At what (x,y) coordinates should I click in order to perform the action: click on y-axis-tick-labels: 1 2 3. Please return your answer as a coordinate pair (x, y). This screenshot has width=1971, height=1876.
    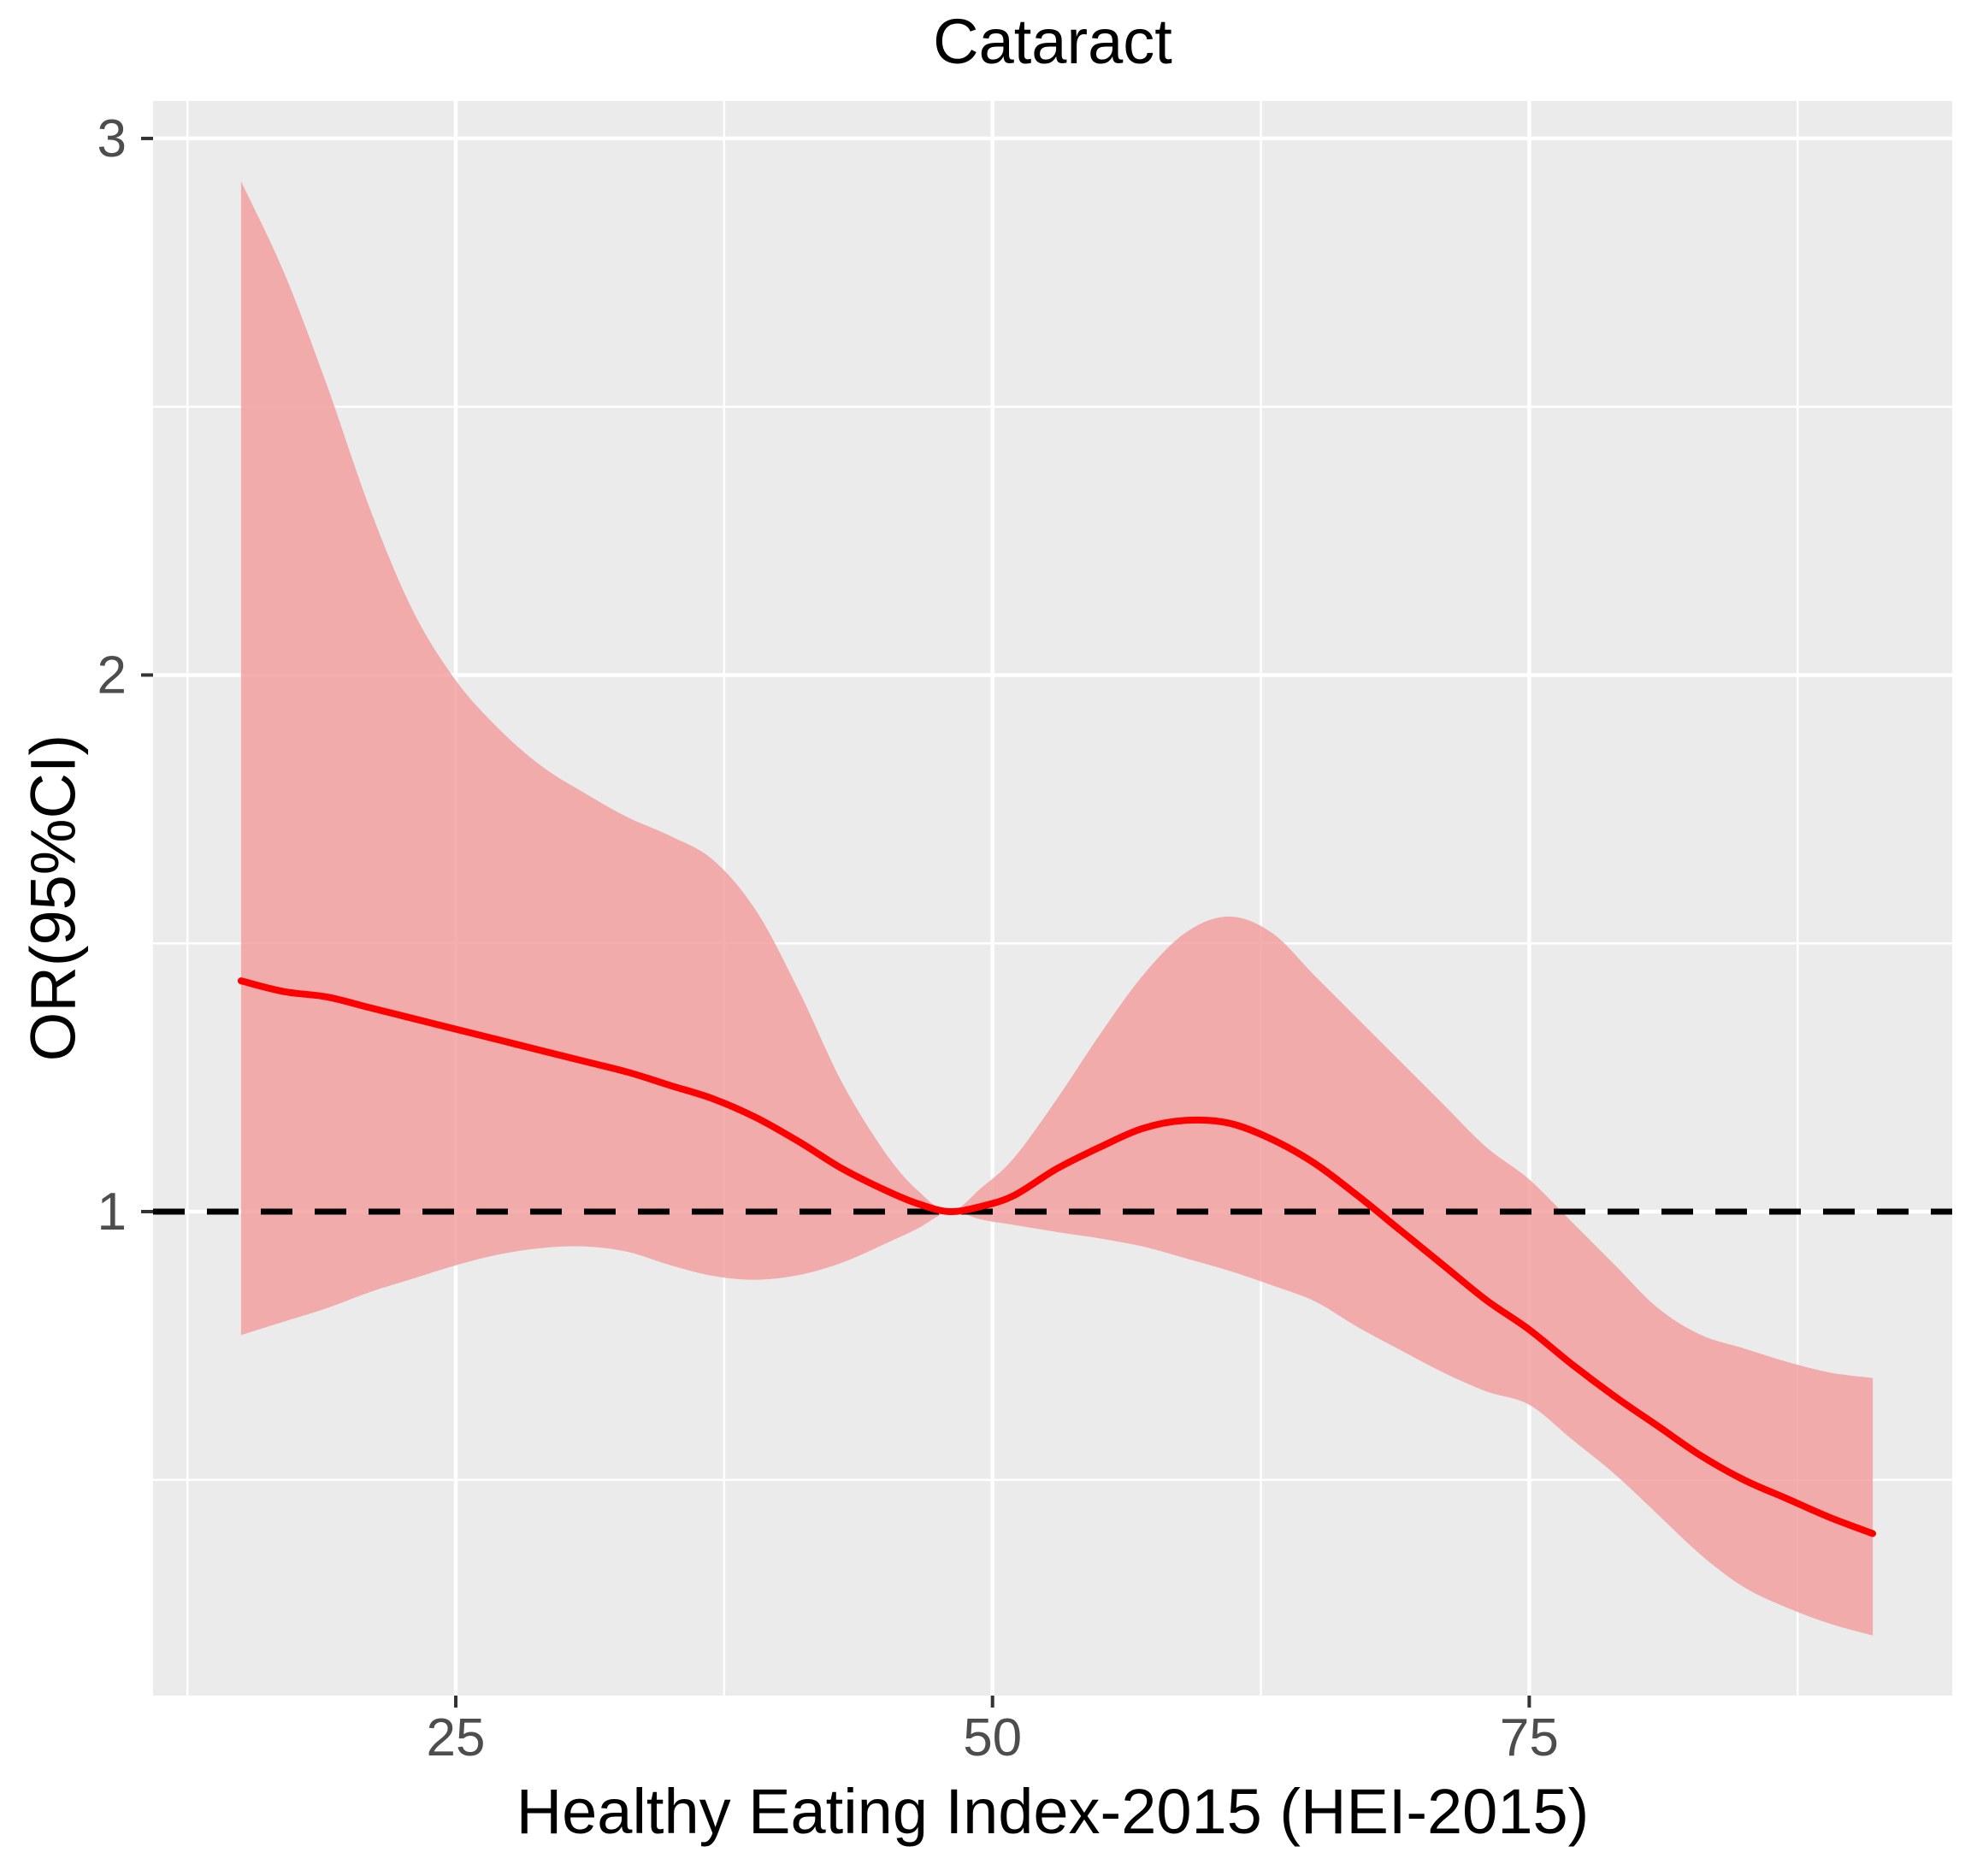
    Looking at the image, I should click on (112, 675).